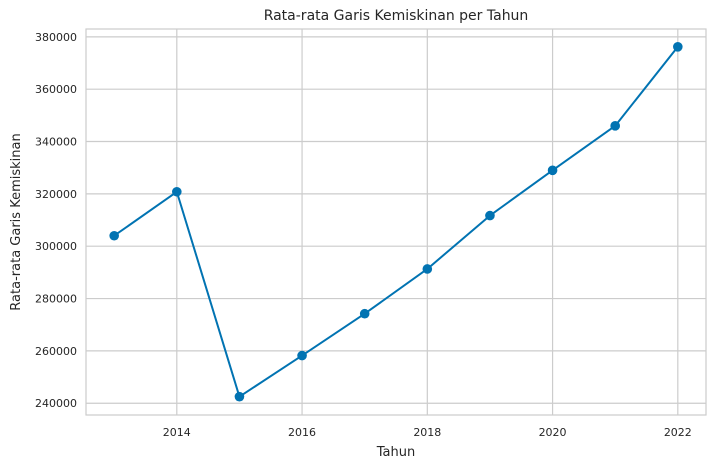  I want to click on y-tick-label: 280000, so click(56, 299).